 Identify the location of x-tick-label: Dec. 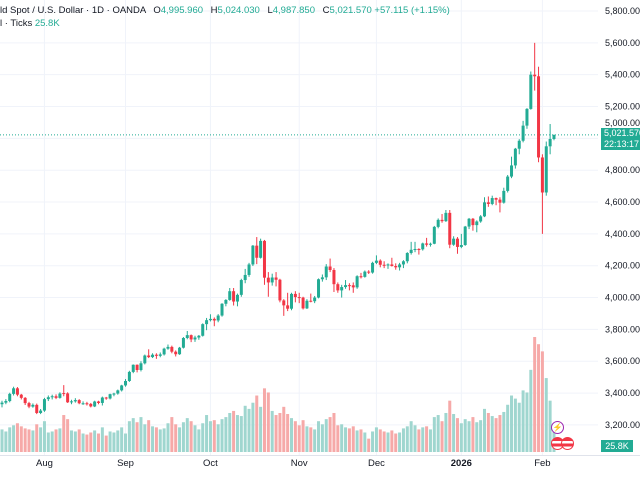
(376, 463).